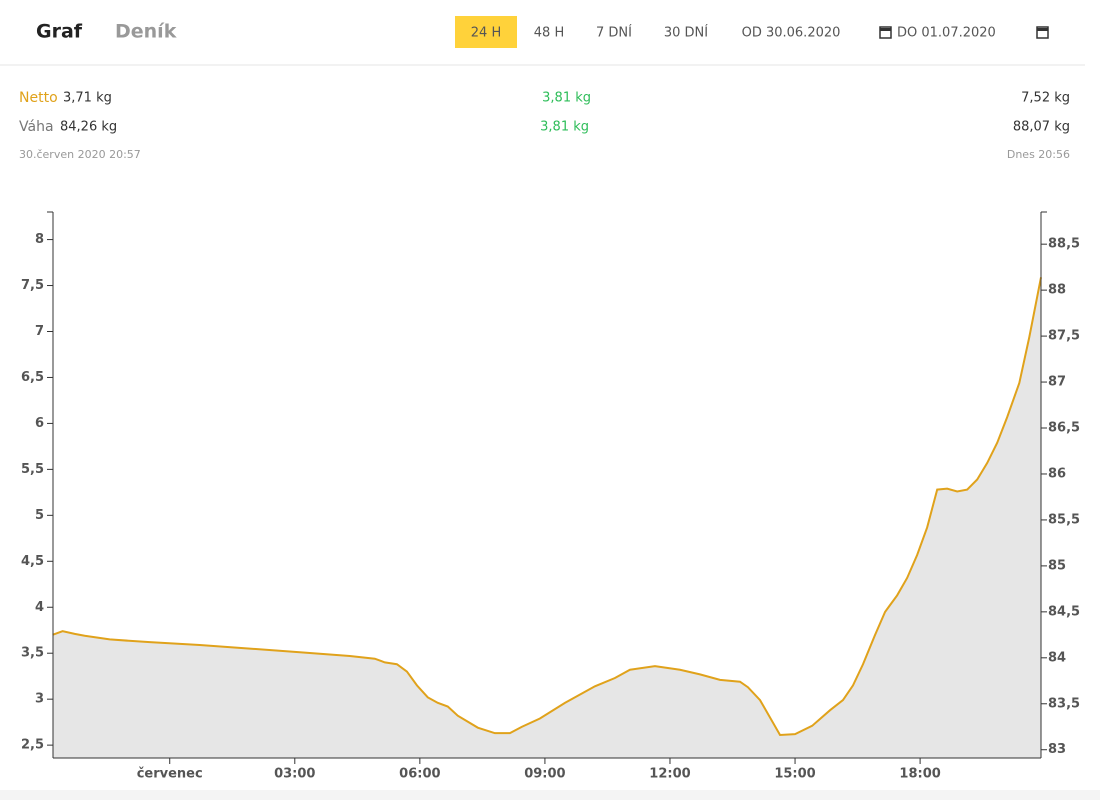 Image resolution: width=1100 pixels, height=800 pixels. I want to click on x-tick-label: červenec, so click(170, 774).